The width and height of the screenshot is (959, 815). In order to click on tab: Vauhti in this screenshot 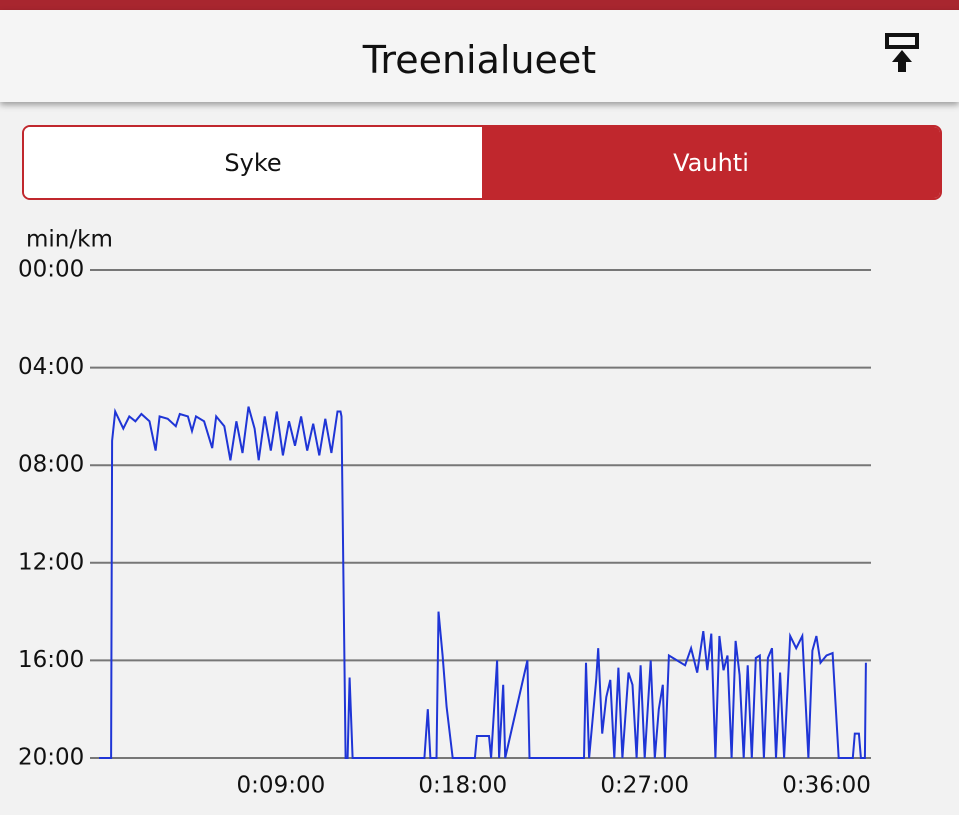, I will do `click(711, 162)`.